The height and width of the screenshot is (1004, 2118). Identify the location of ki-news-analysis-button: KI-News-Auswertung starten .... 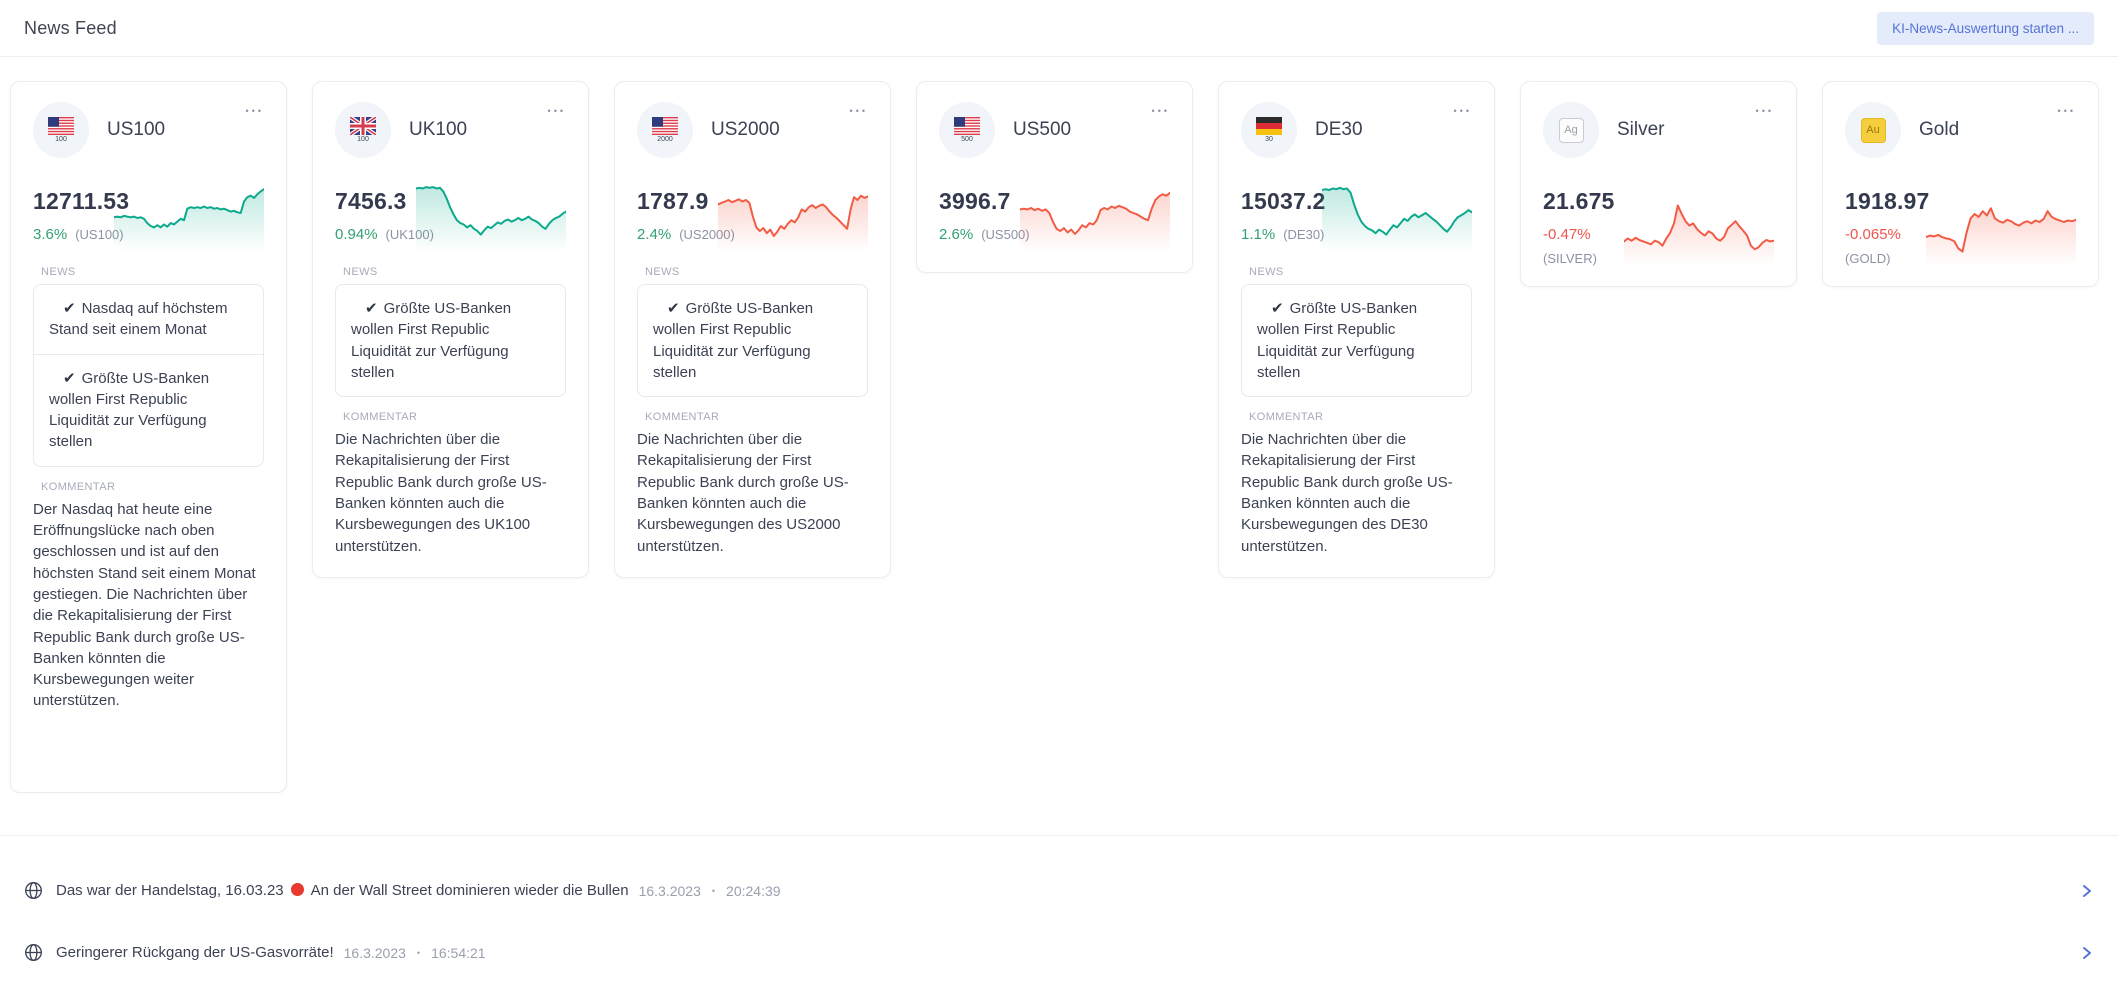
(1985, 28).